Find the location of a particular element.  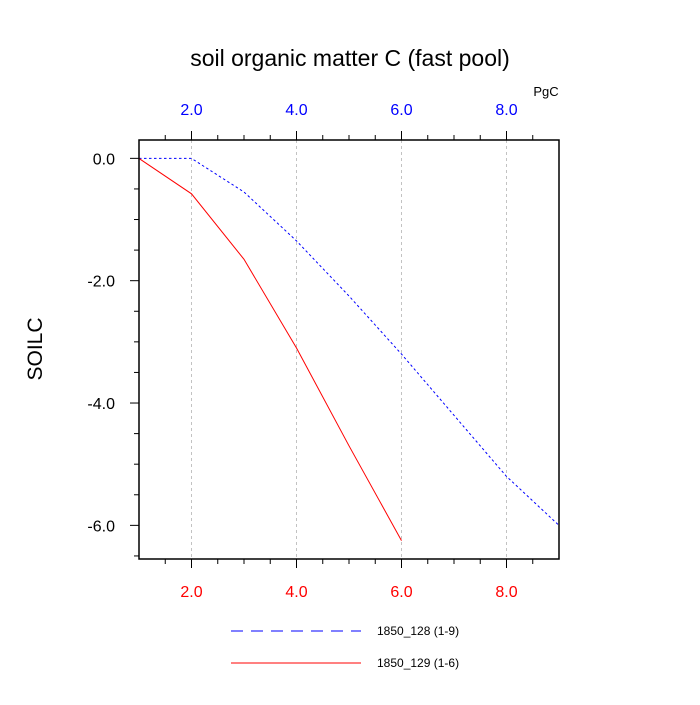

chart-title: soil organic matter C (fast pool) is located at coordinates (350, 58).